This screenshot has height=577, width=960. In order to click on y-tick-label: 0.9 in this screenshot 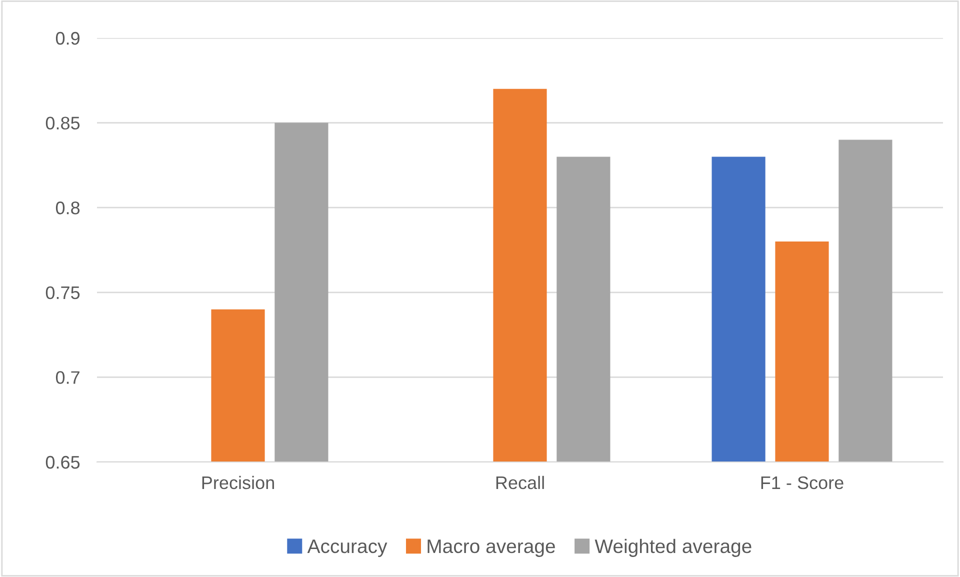, I will do `click(68, 38)`.